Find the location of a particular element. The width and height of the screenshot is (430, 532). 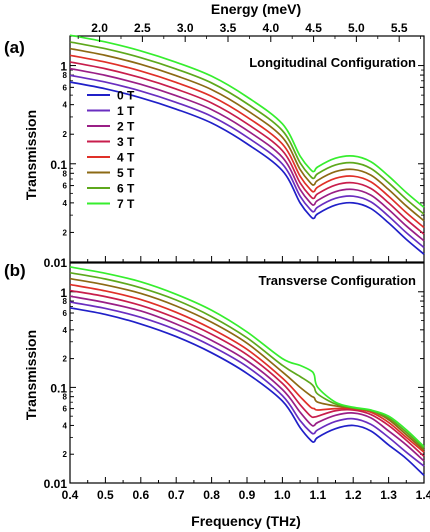

panel-a-y-tick-label: 0.1 is located at coordinates (58, 165).